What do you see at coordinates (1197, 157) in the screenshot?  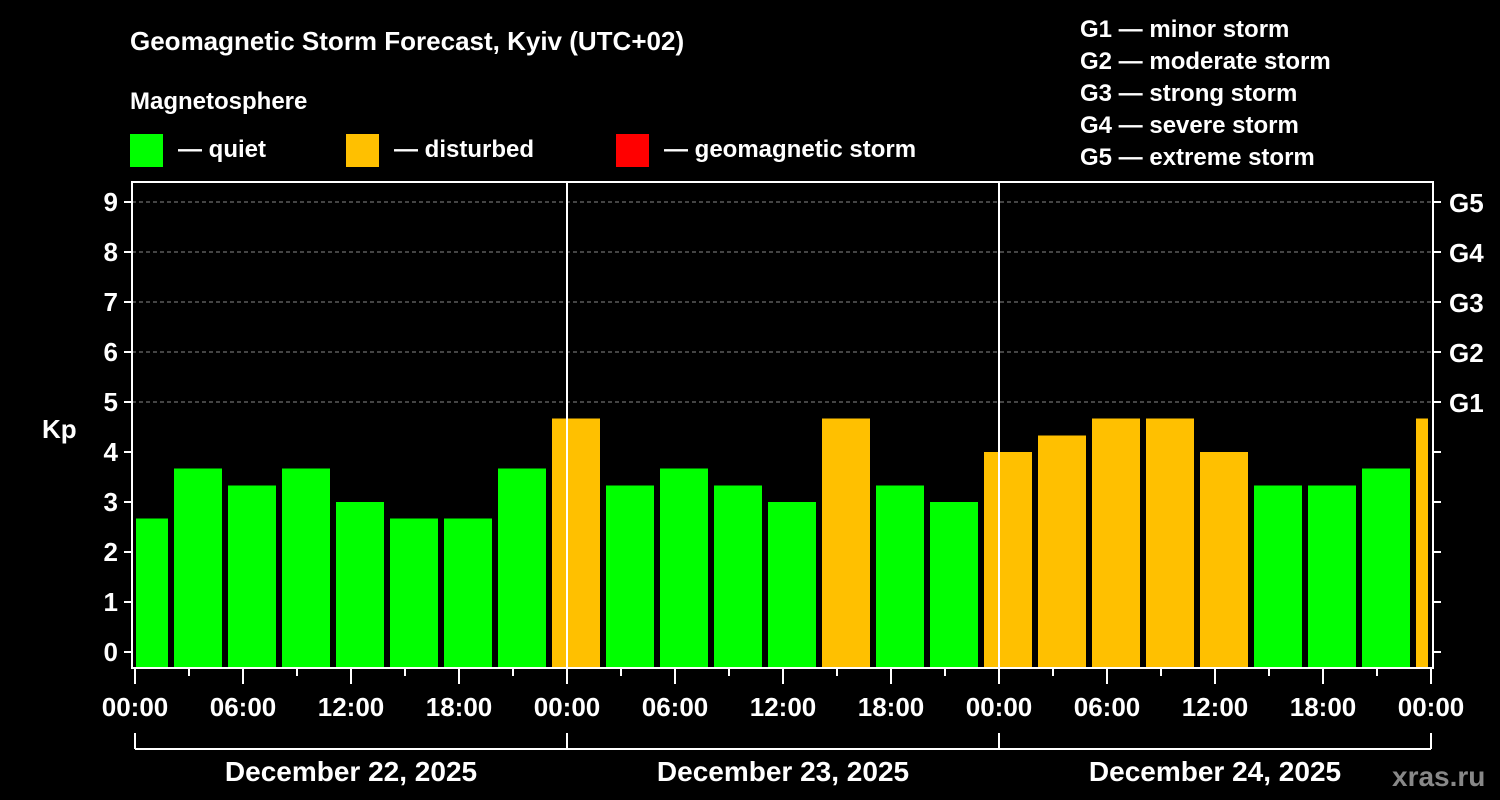 I see `scale-g5: G5 — extreme storm` at bounding box center [1197, 157].